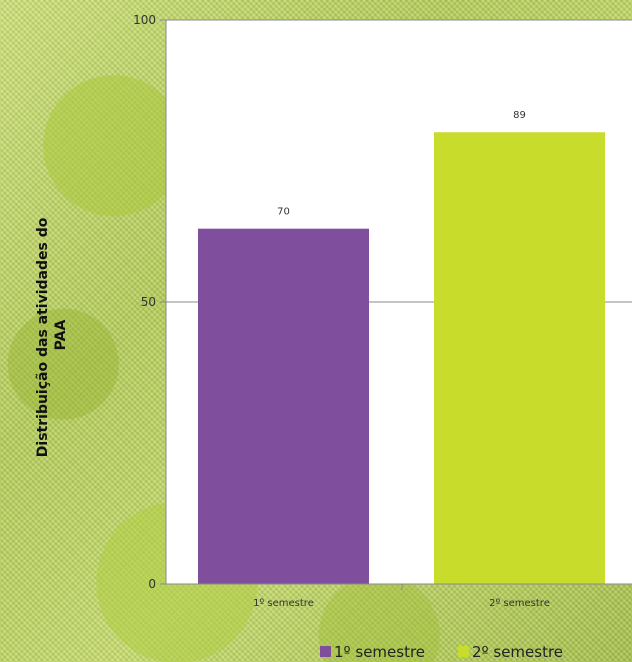  Describe the element at coordinates (517, 652) in the screenshot. I see `legend-label: 2º semestre` at that location.